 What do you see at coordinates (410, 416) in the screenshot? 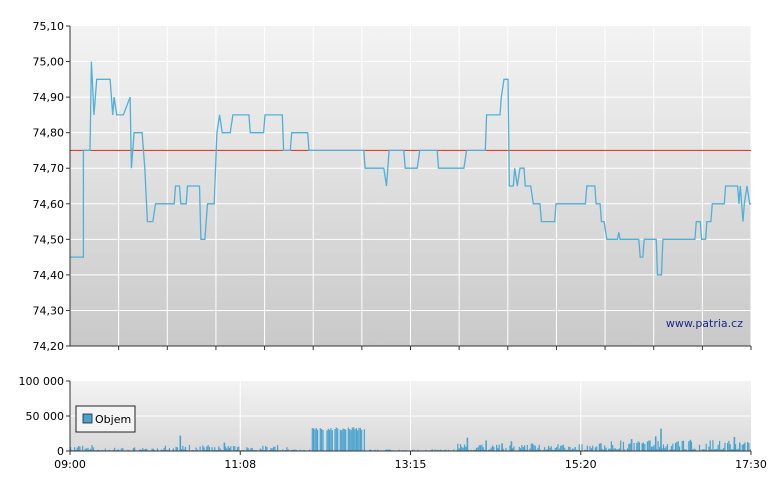
I see `volume-grid` at bounding box center [410, 416].